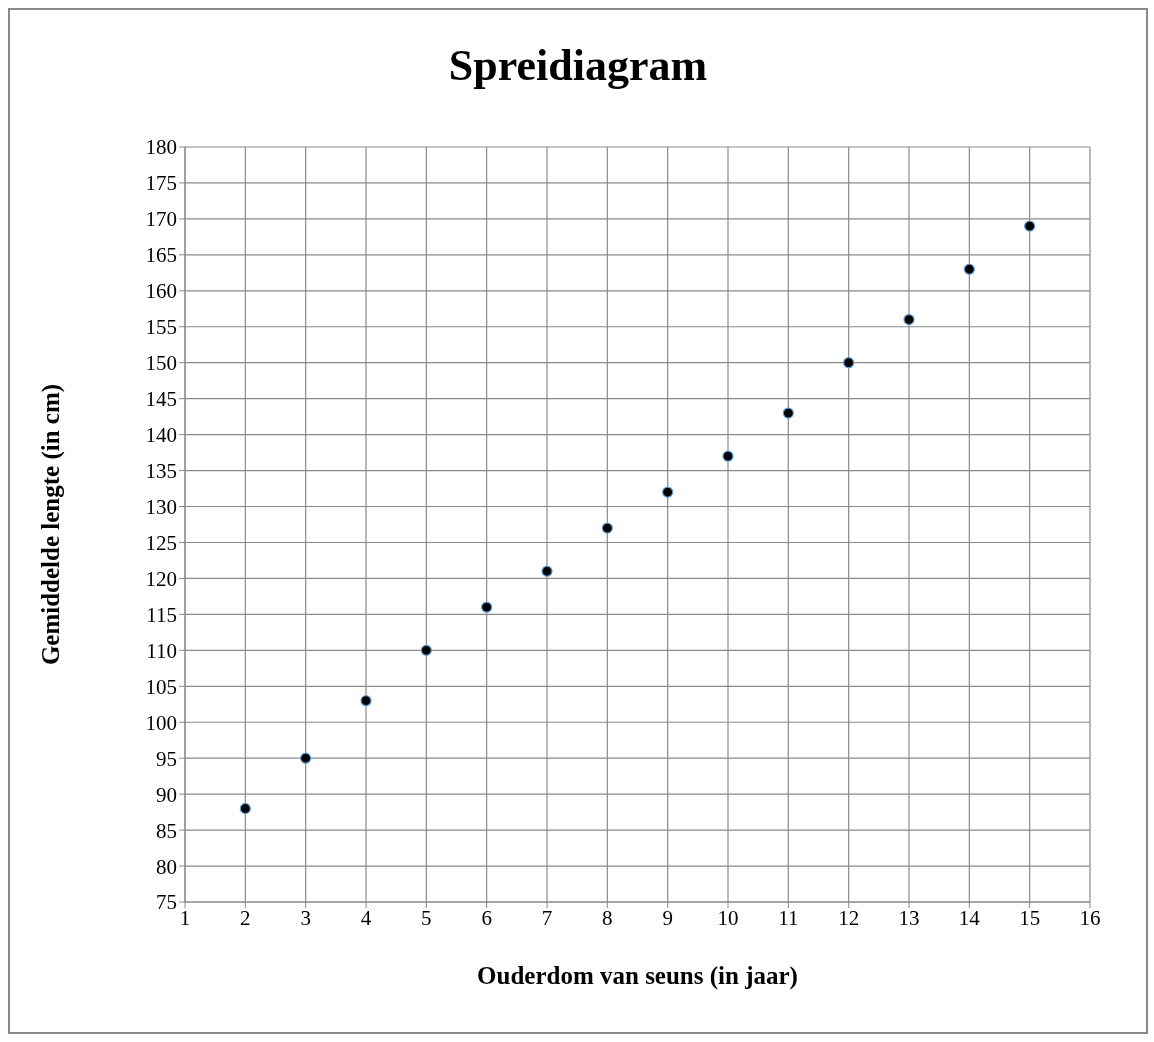 Image resolution: width=1154 pixels, height=1042 pixels. Describe the element at coordinates (185, 917) in the screenshot. I see `x-tick-label: 1` at that location.